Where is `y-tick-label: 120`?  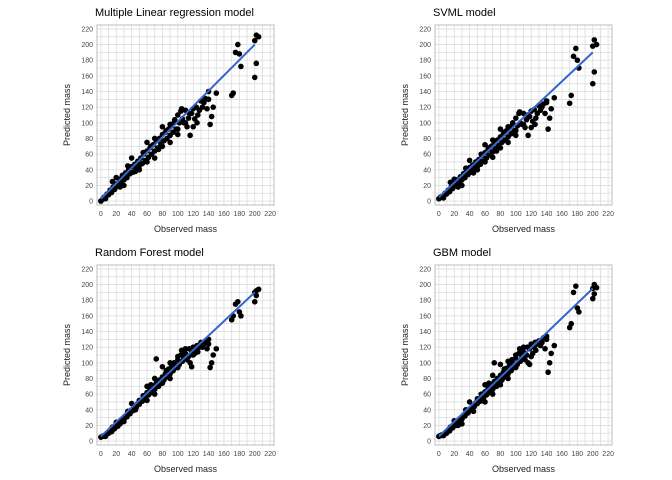
y-tick-label: 120 is located at coordinates (425, 348).